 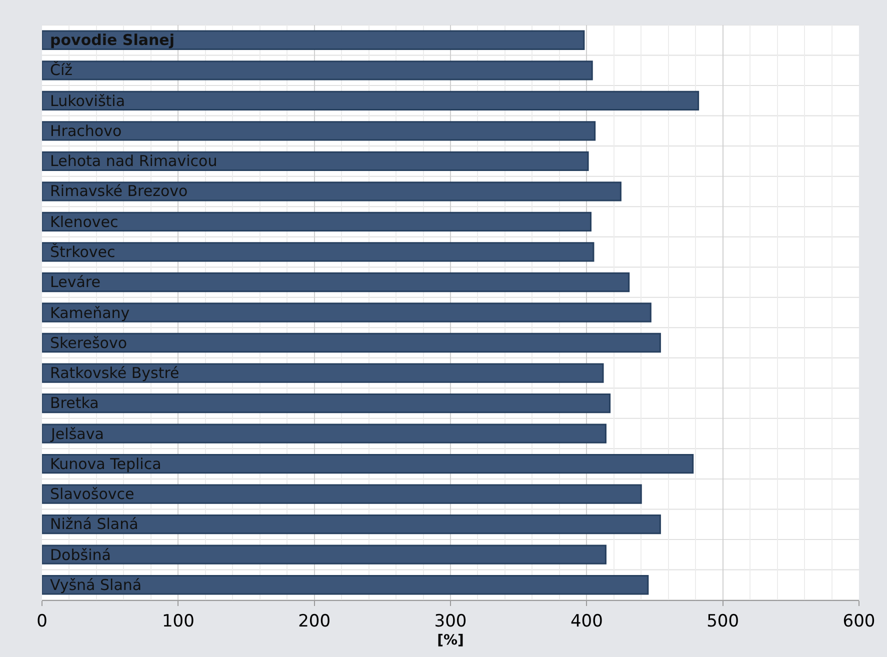 I want to click on y-tick-label: Vyšná Slaná, so click(x=96, y=585).